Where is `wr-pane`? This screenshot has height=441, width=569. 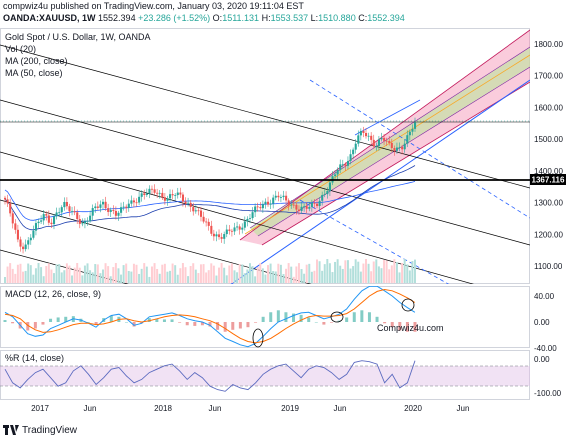 wr-pane is located at coordinates (265, 376).